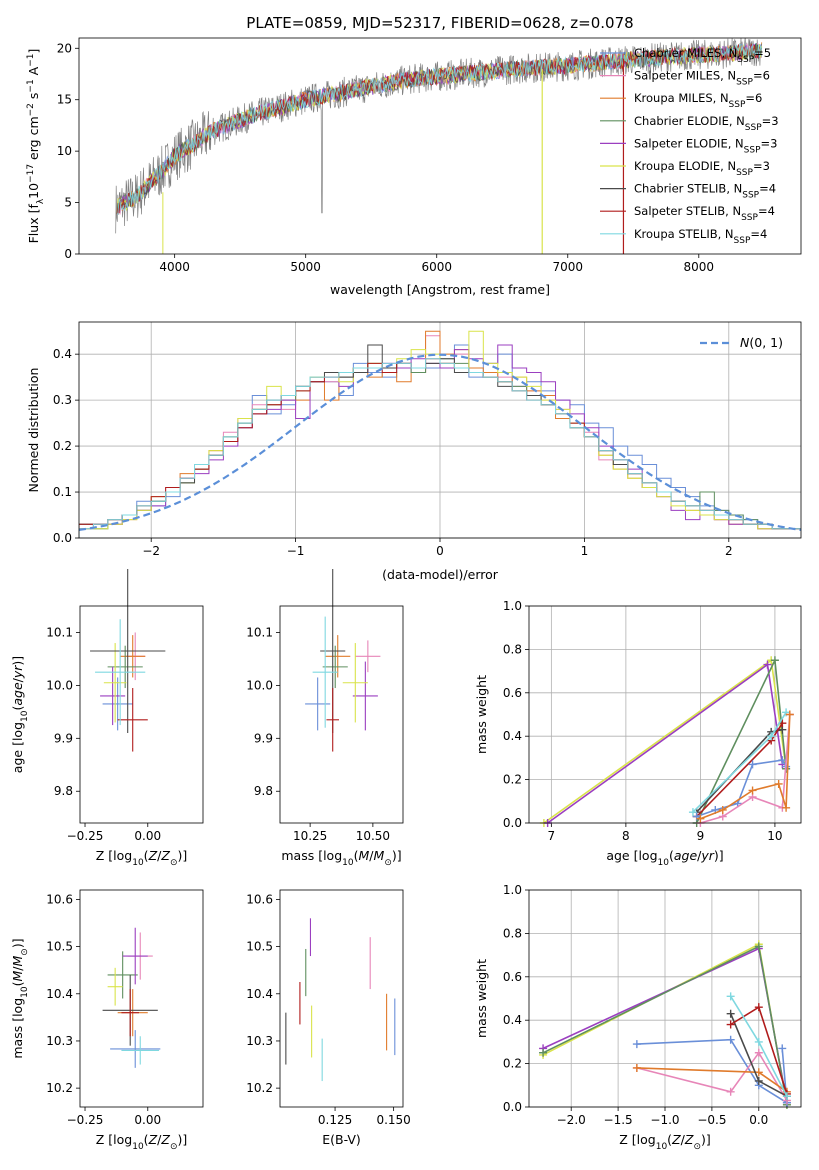 Image resolution: width=819 pixels, height=1170 pixels. Describe the element at coordinates (341, 858) in the screenshot. I see `x-axis-label: mass [log10(M/M⊙)]` at that location.